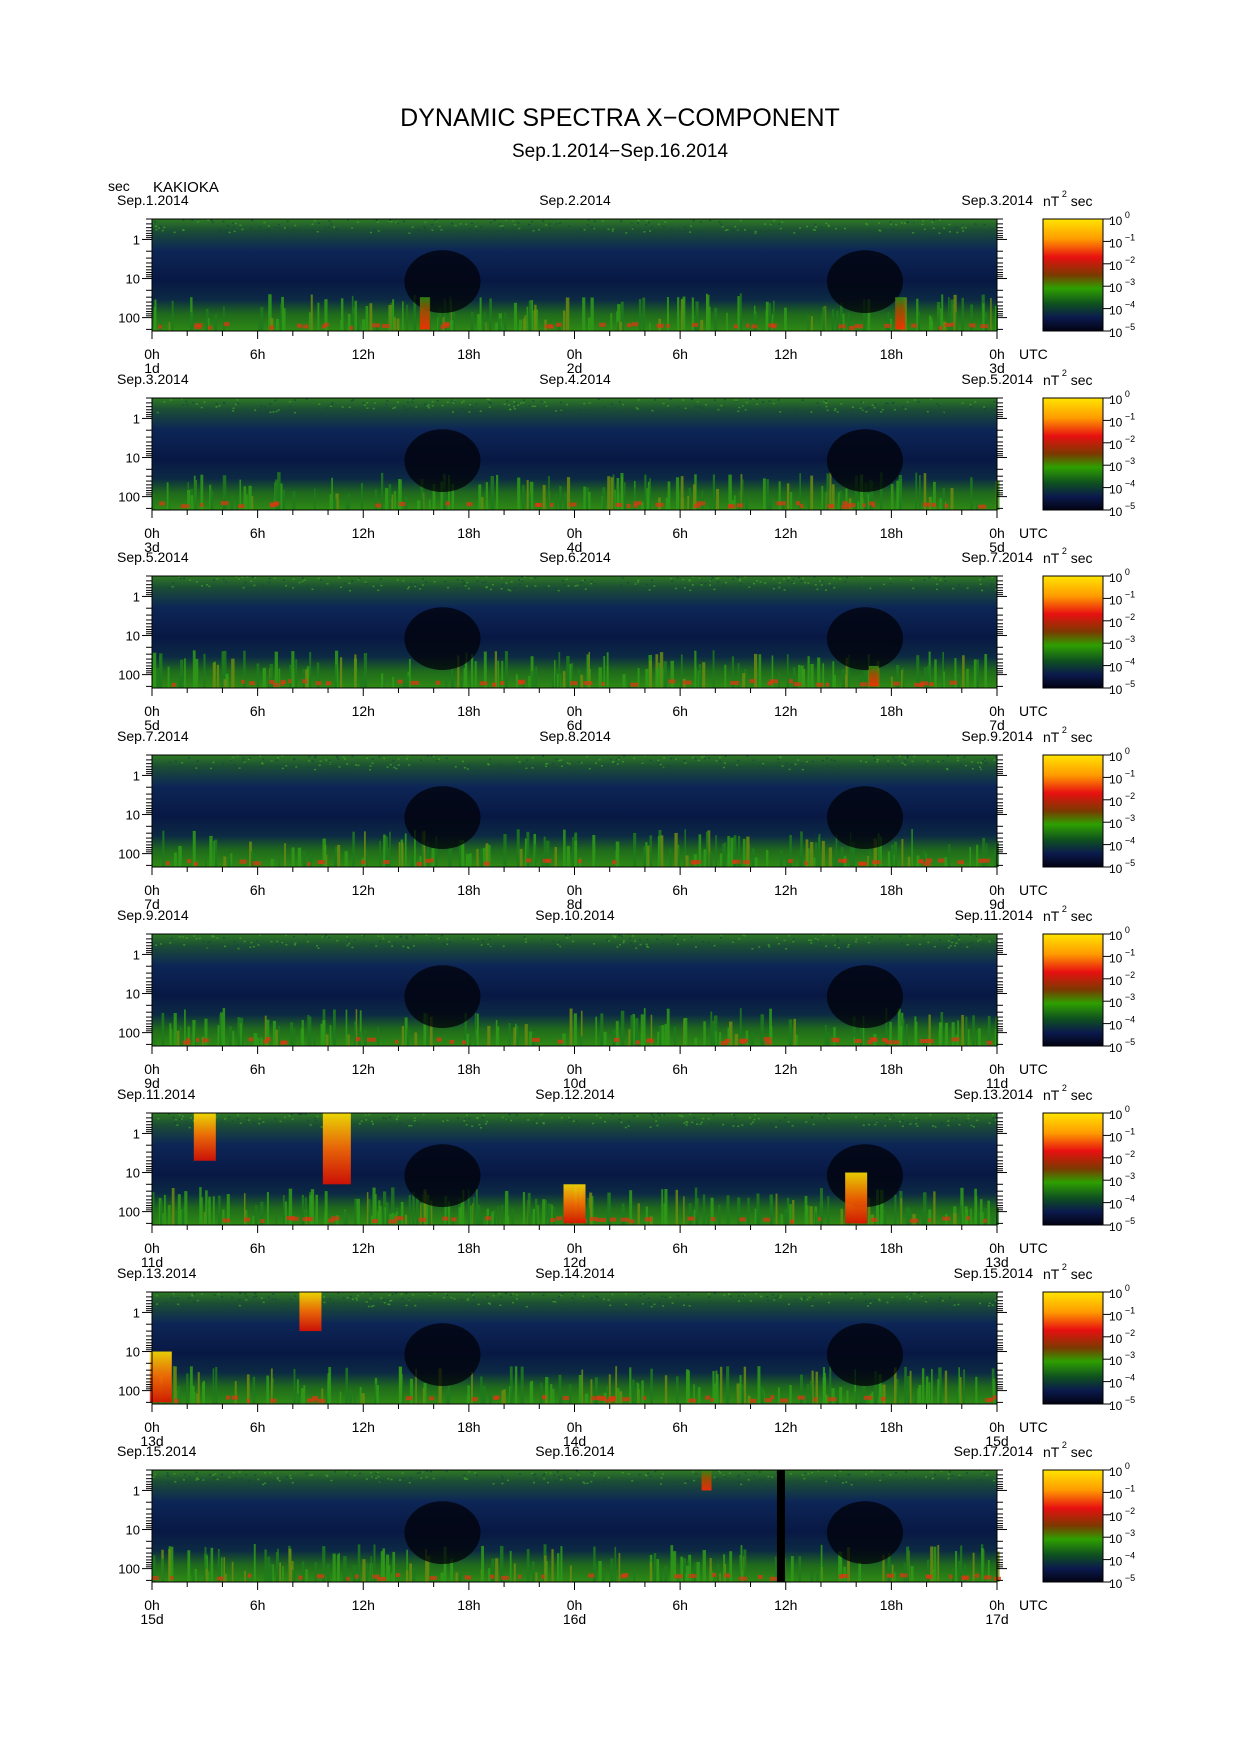 This screenshot has width=1240, height=1752. What do you see at coordinates (1119, 934) in the screenshot?
I see `colorbar-tick-label: 10 0` at bounding box center [1119, 934].